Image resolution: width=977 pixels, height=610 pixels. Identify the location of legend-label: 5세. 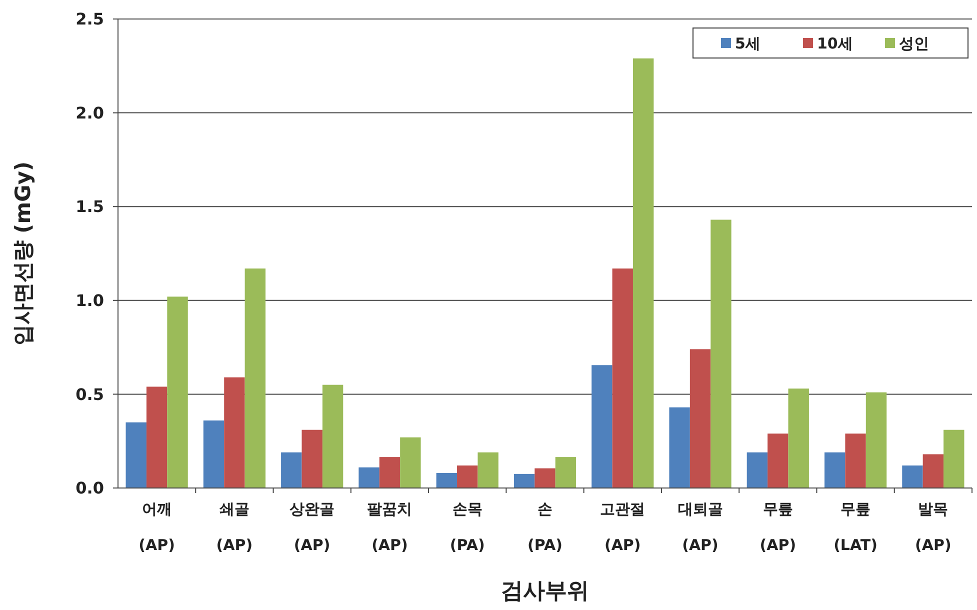
(747, 43).